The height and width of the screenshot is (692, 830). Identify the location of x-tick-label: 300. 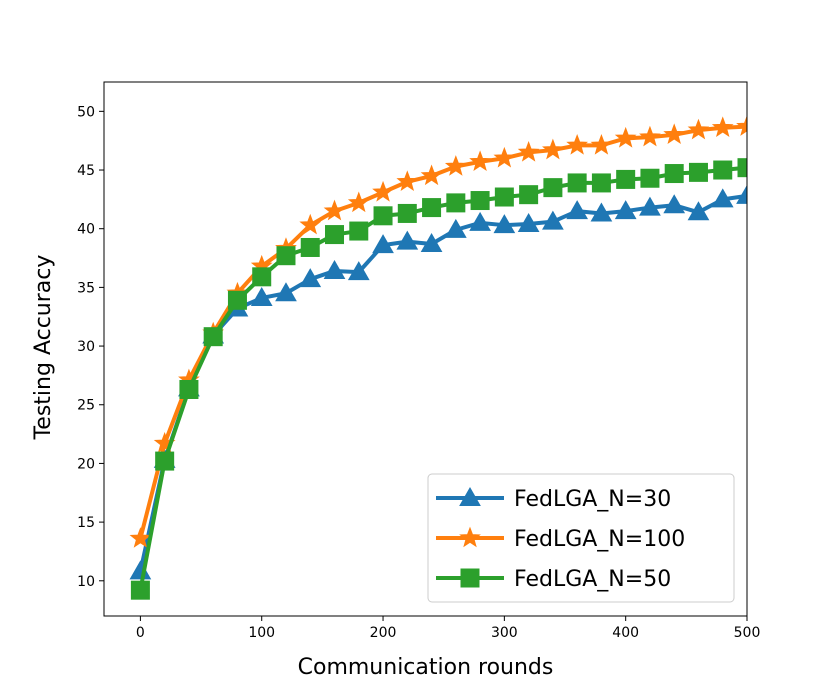
(504, 633).